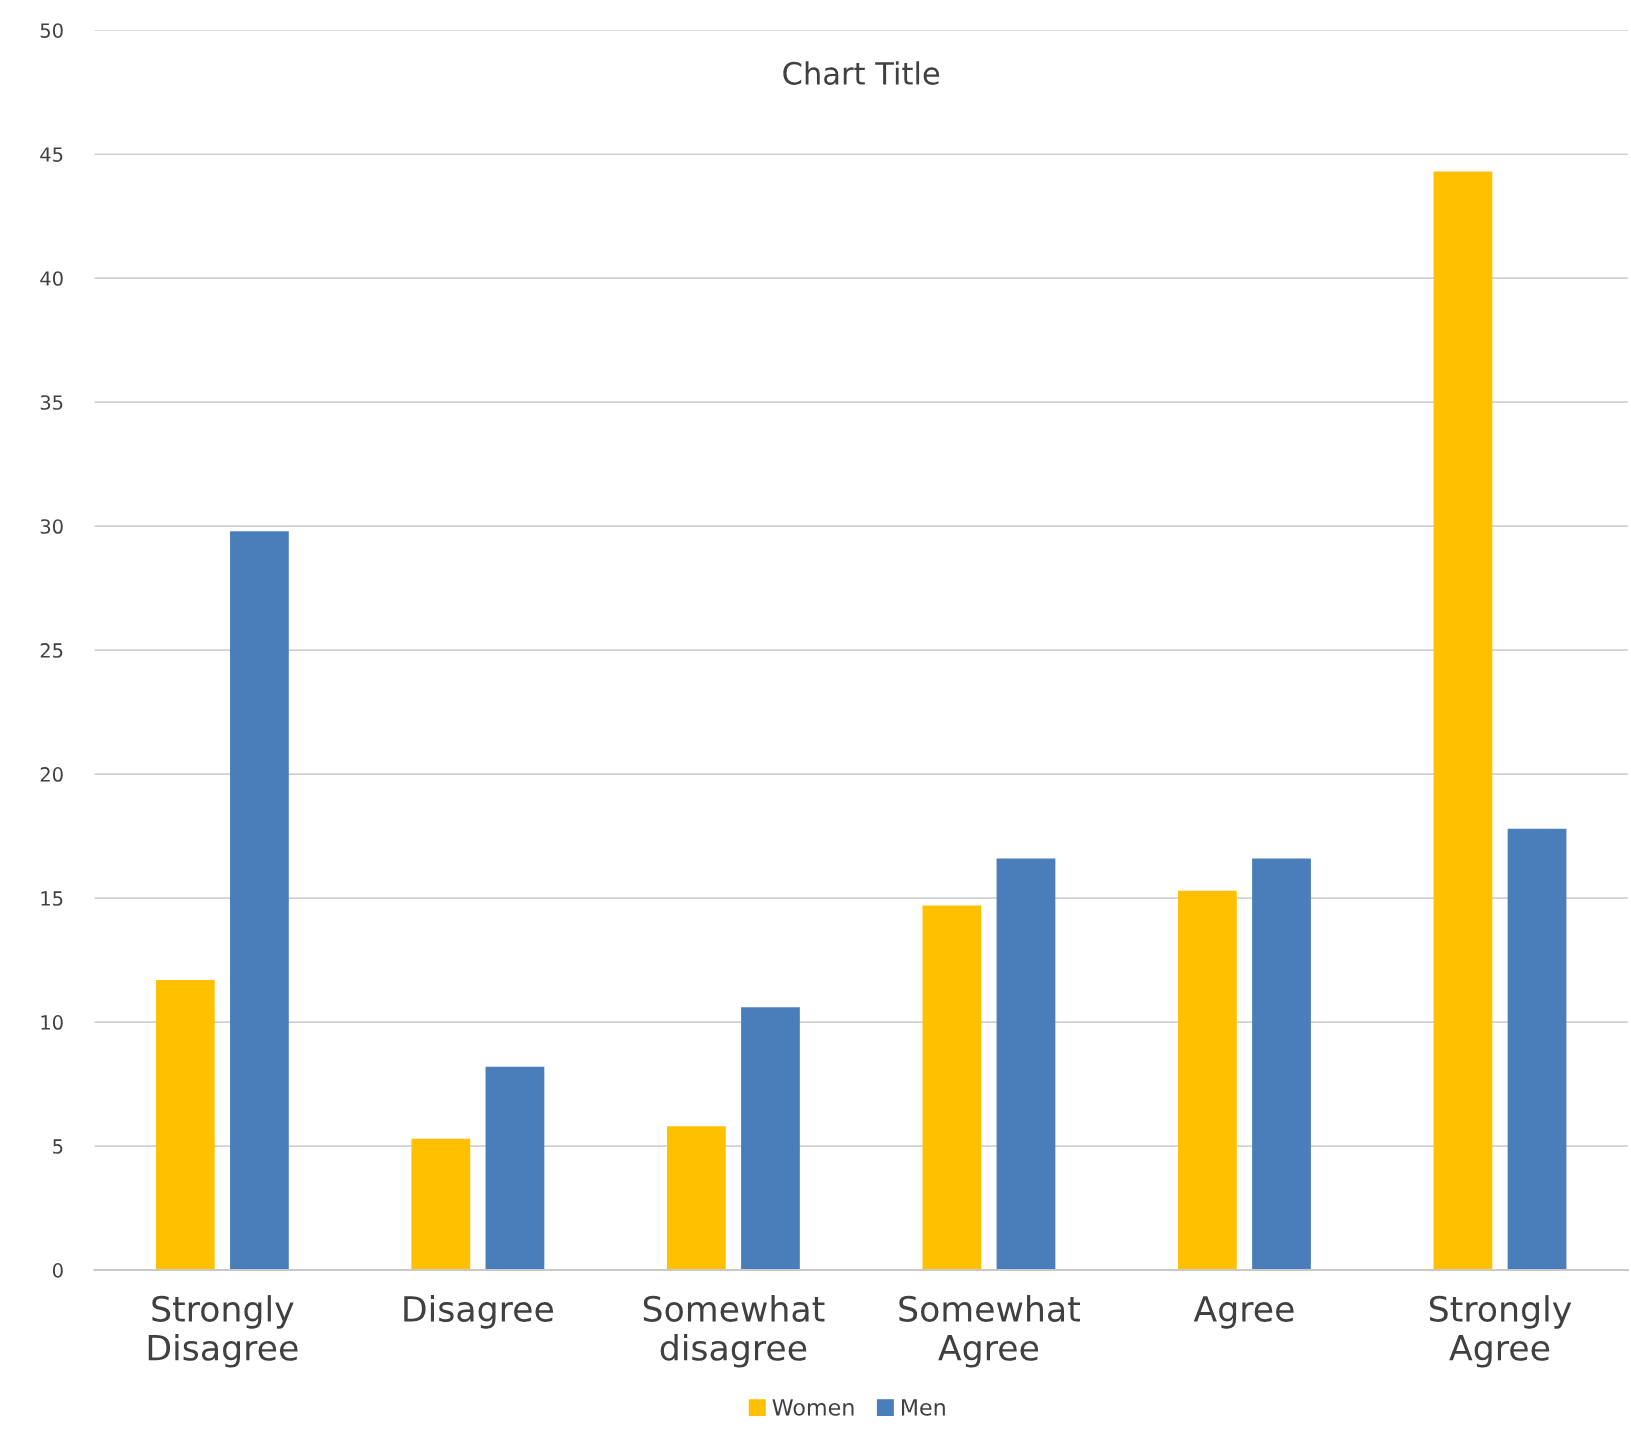 Image resolution: width=1631 pixels, height=1440 pixels. I want to click on y-tick-label: 20, so click(51, 774).